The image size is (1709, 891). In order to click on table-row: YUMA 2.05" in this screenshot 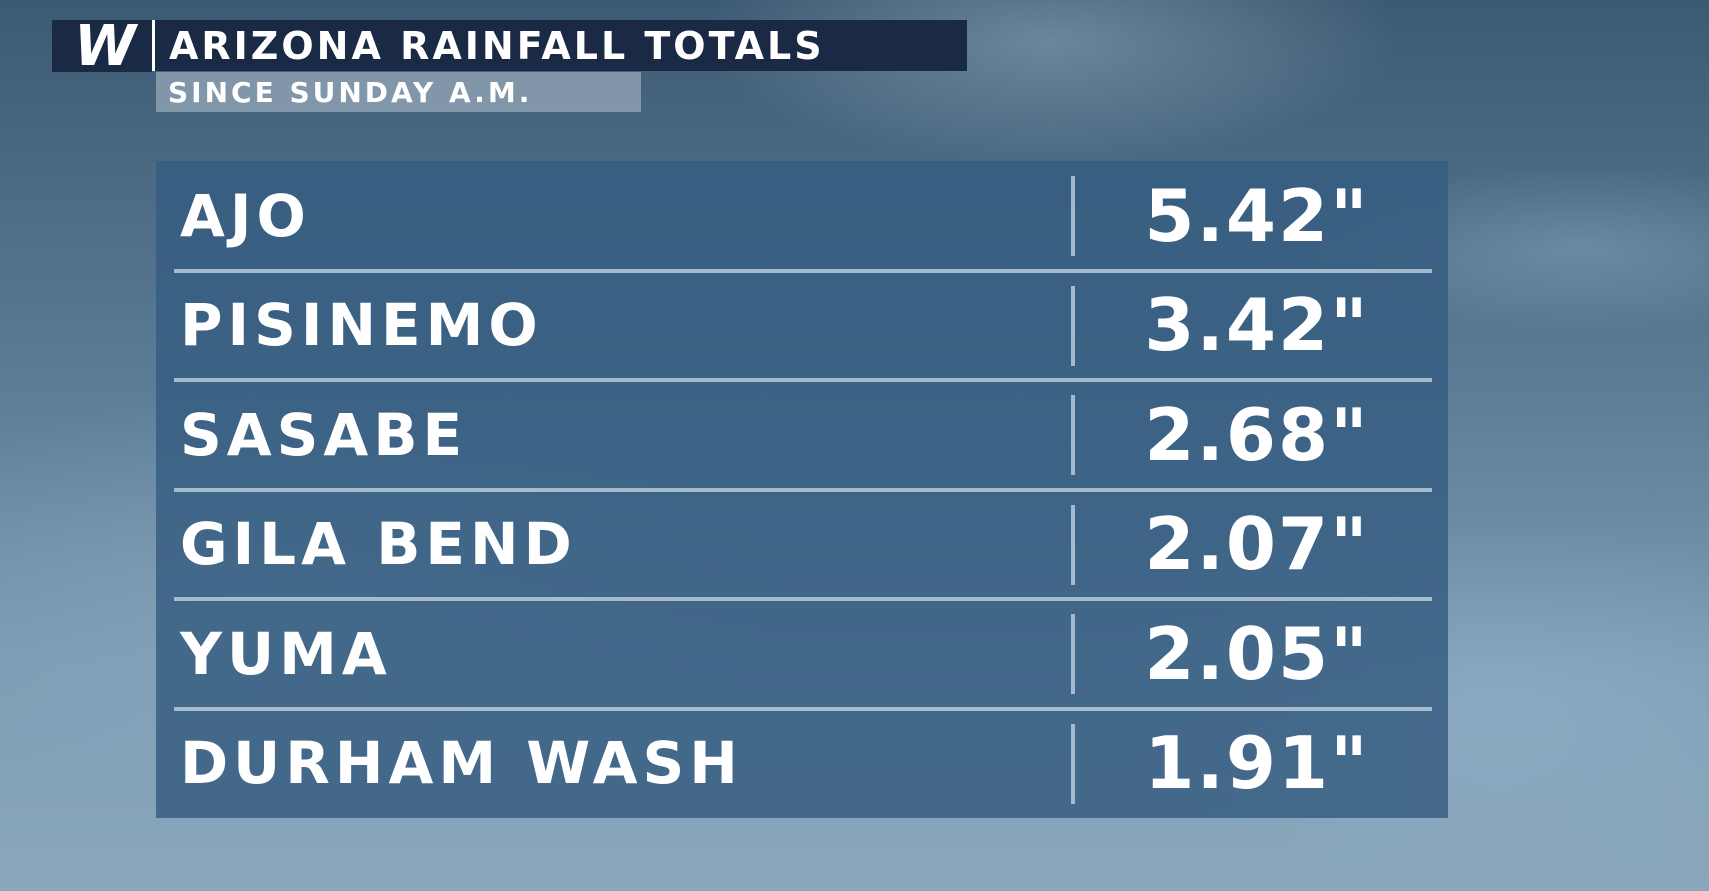, I will do `click(802, 653)`.